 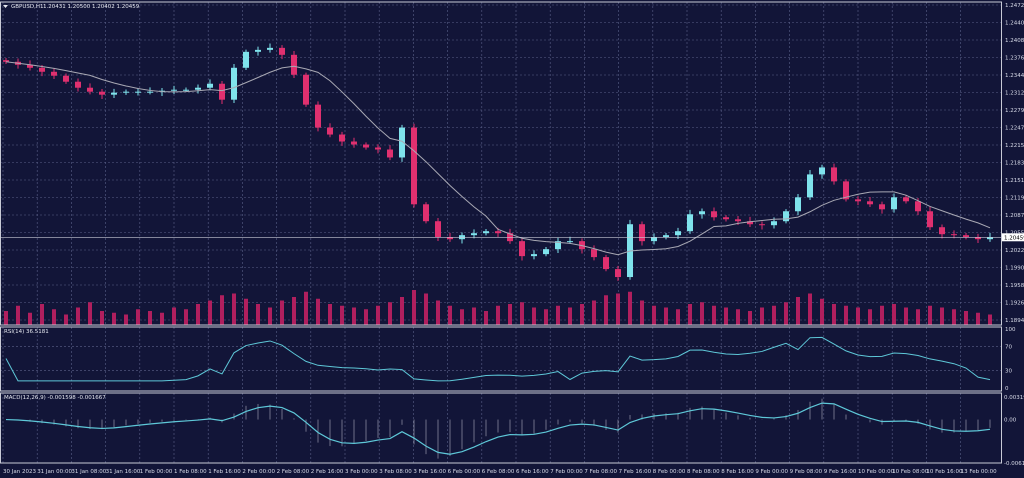 What do you see at coordinates (498, 472) in the screenshot?
I see `time-tick-label: 6 Feb 08:00` at bounding box center [498, 472].